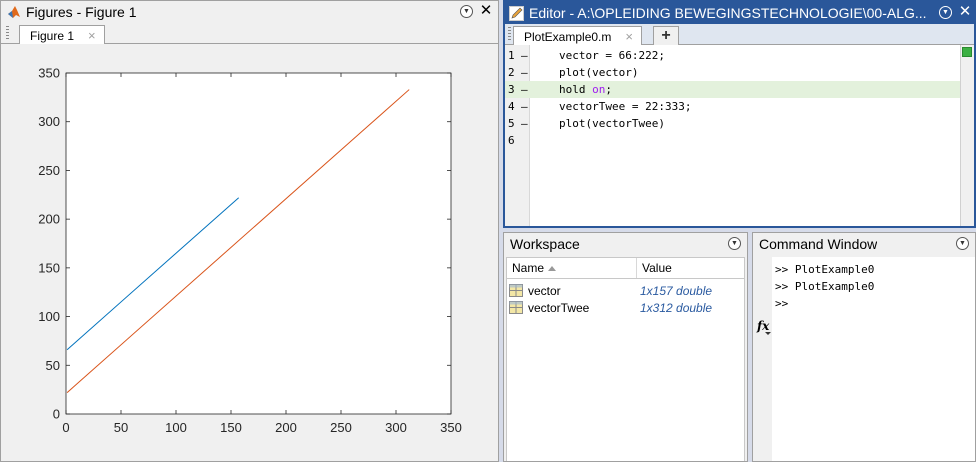 The height and width of the screenshot is (462, 976). I want to click on command-gutter: fx, so click(762, 359).